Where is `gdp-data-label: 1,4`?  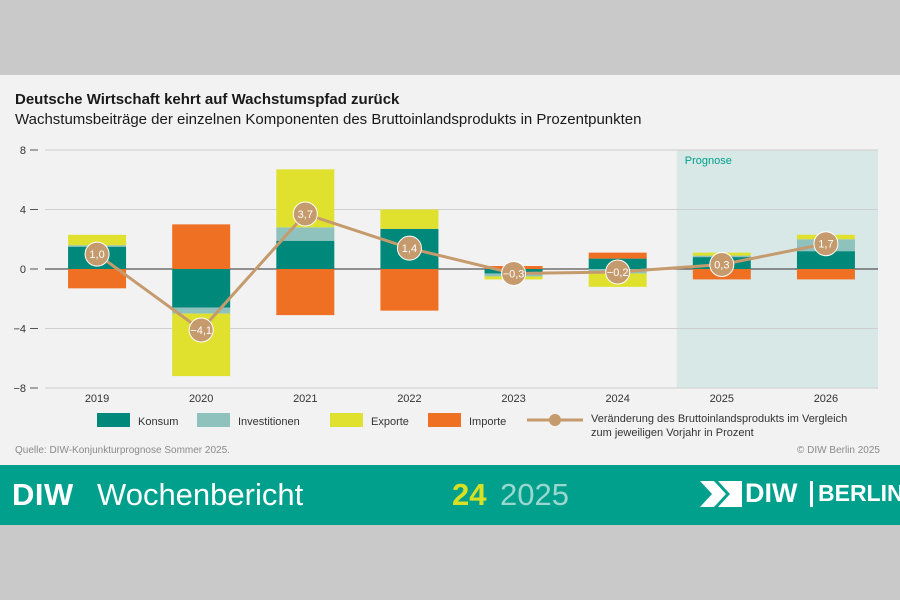
gdp-data-label: 1,4 is located at coordinates (409, 249).